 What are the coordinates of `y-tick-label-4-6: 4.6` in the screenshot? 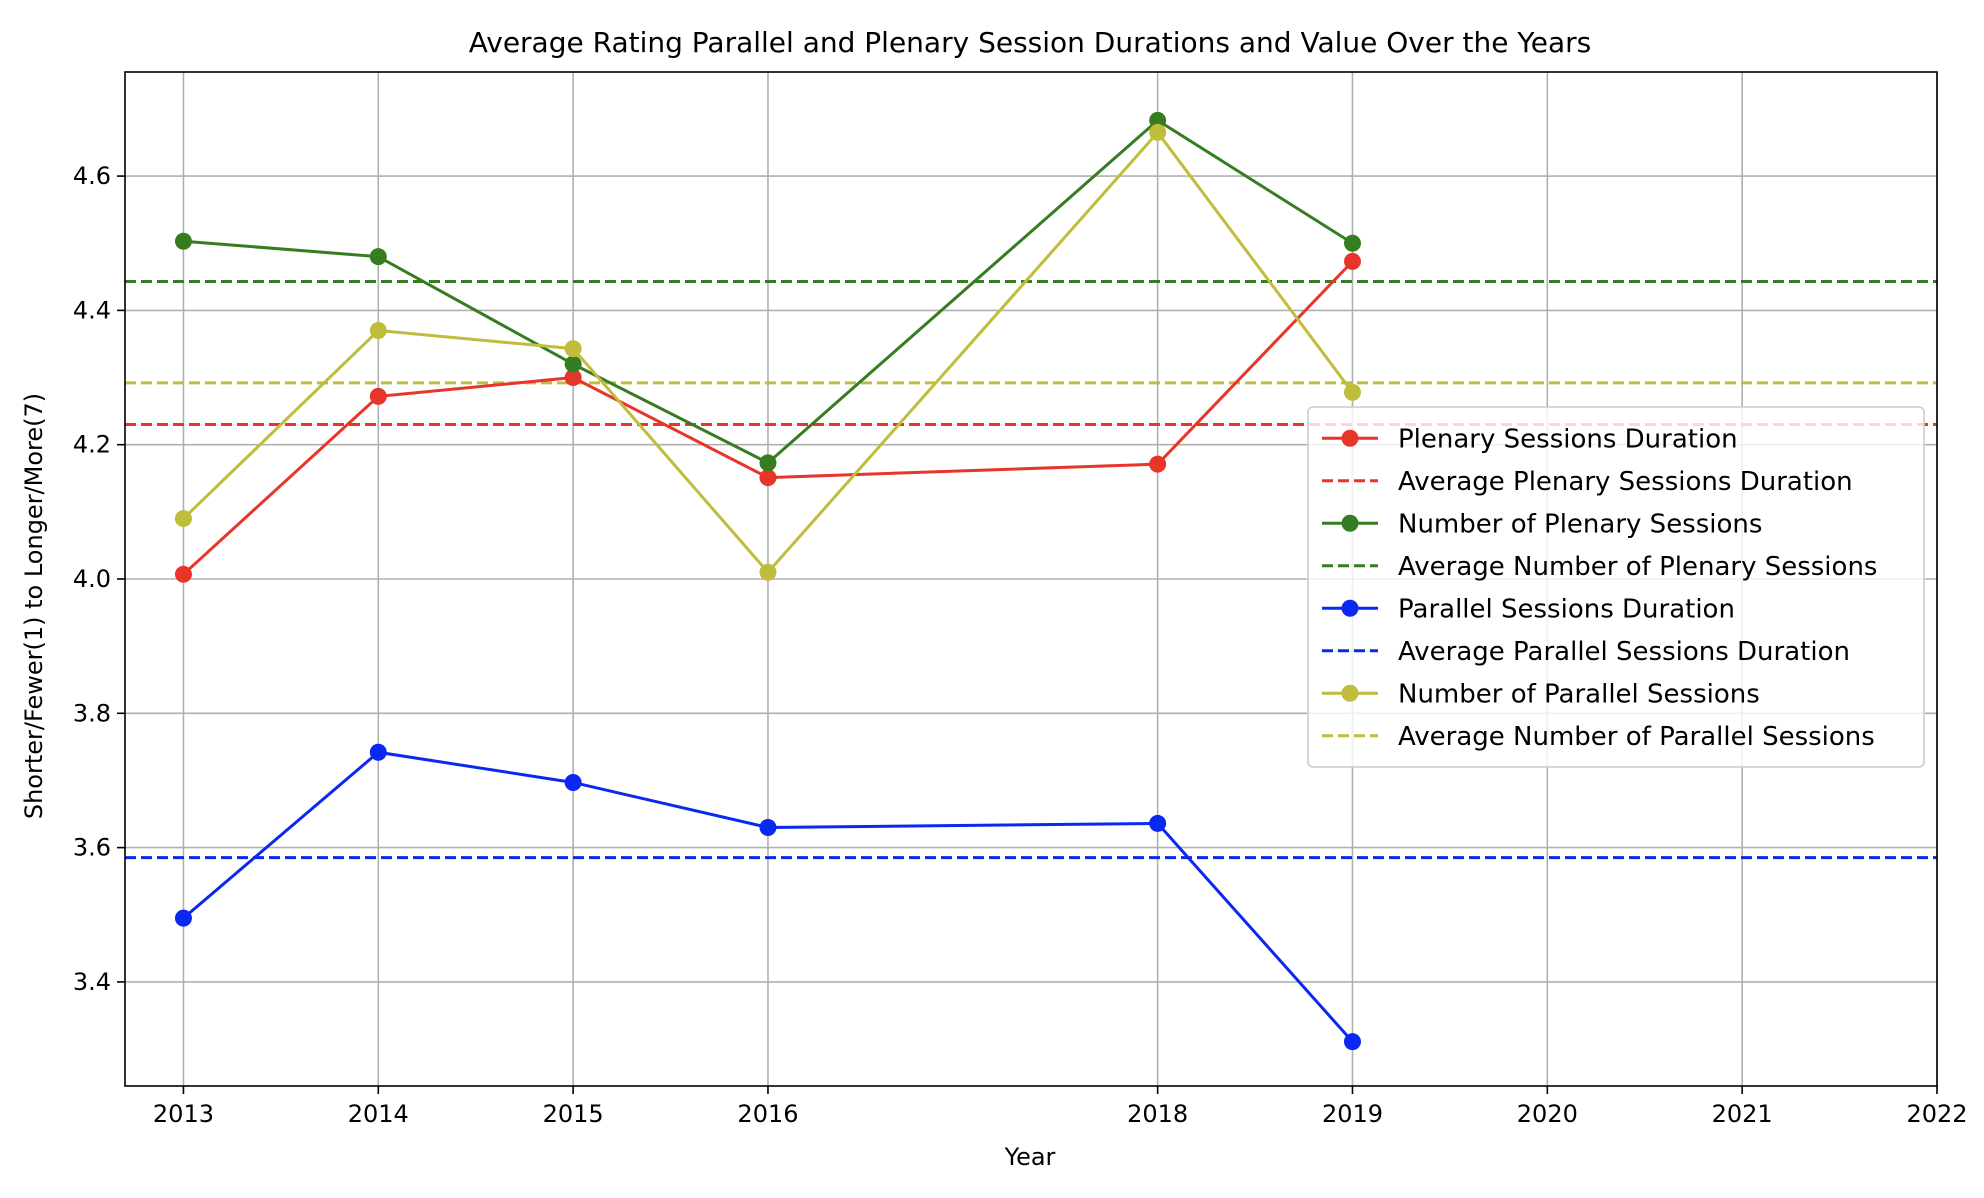 It's located at (92, 176).